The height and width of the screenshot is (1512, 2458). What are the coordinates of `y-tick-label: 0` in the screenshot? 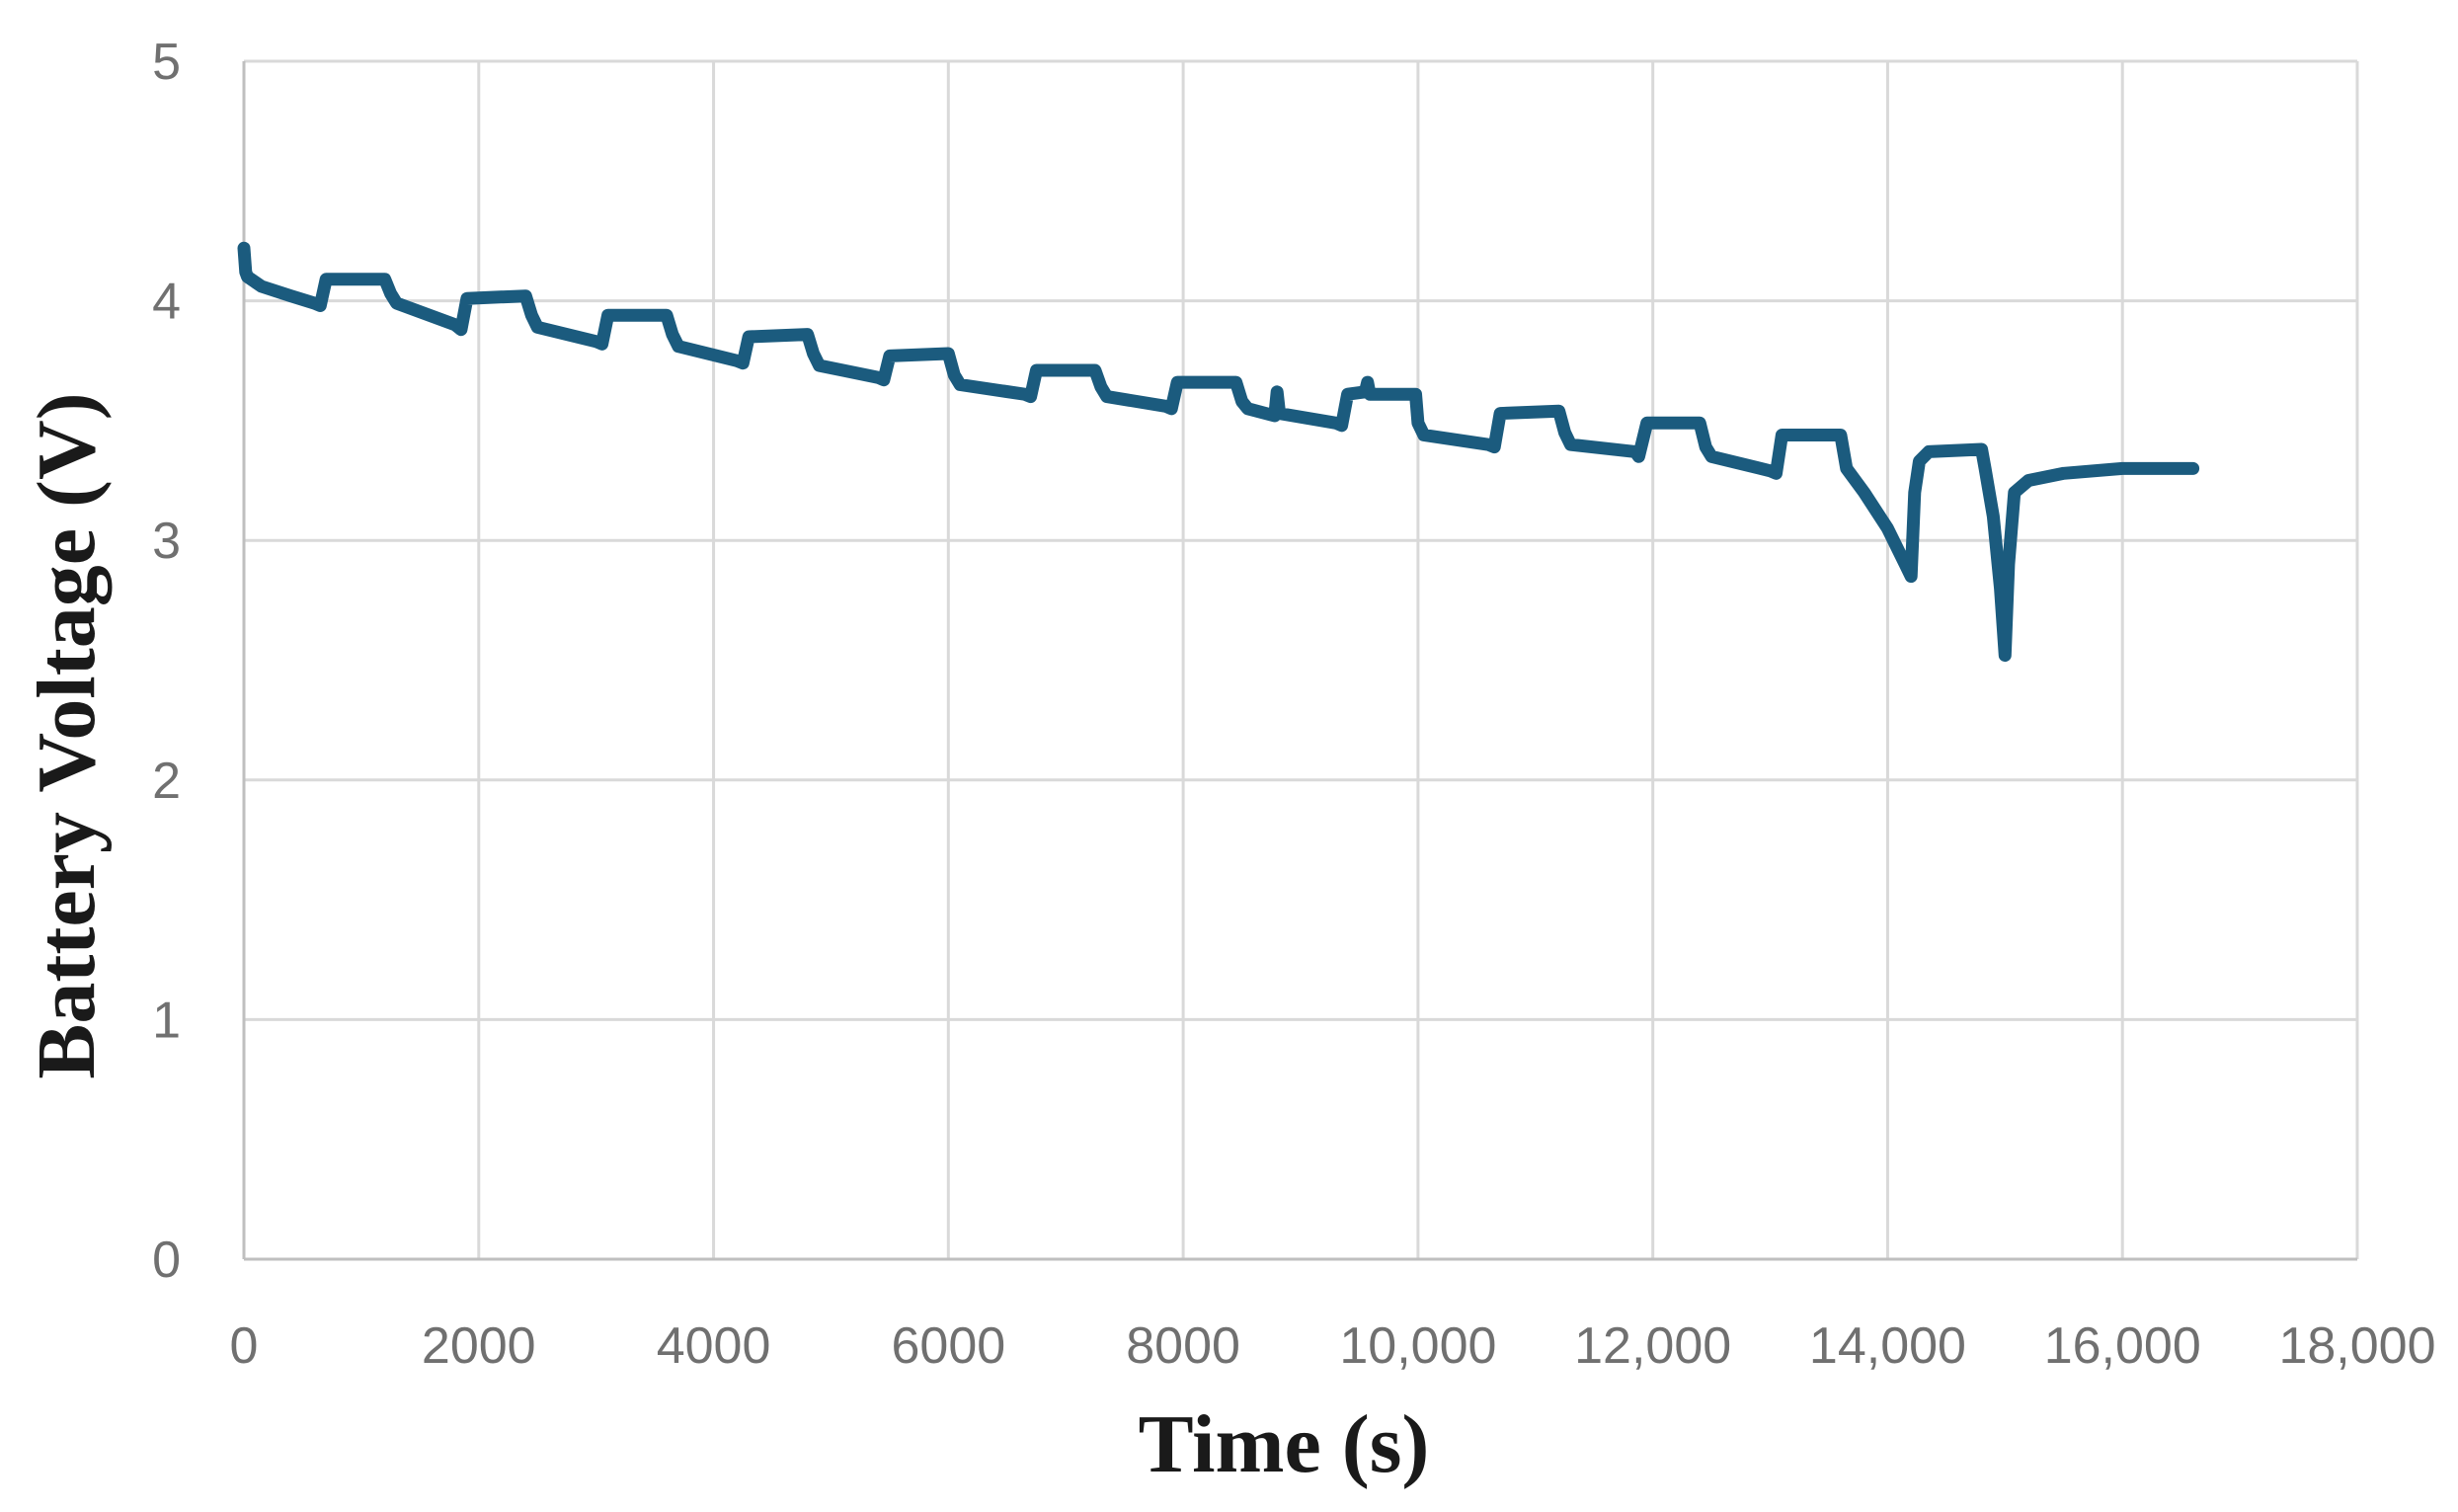 It's located at (166, 1261).